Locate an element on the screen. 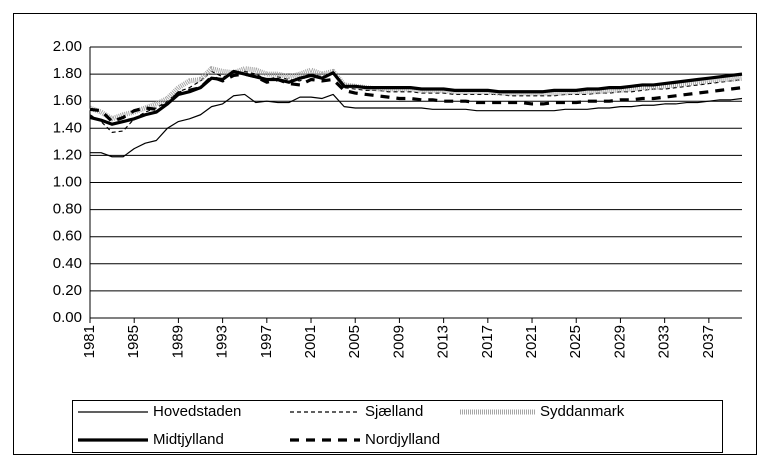 This screenshot has height=468, width=769. y-tick-label: 1.60 is located at coordinates (67, 100).